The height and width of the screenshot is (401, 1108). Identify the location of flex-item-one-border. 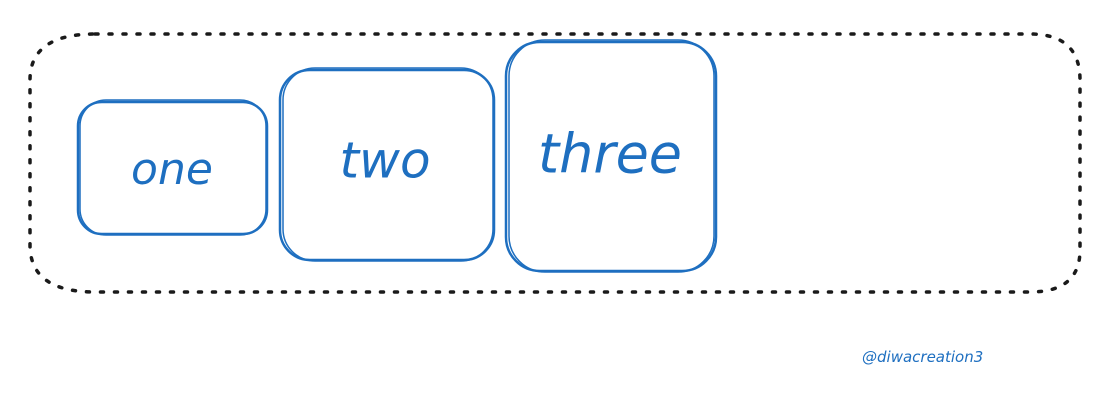
(172, 168).